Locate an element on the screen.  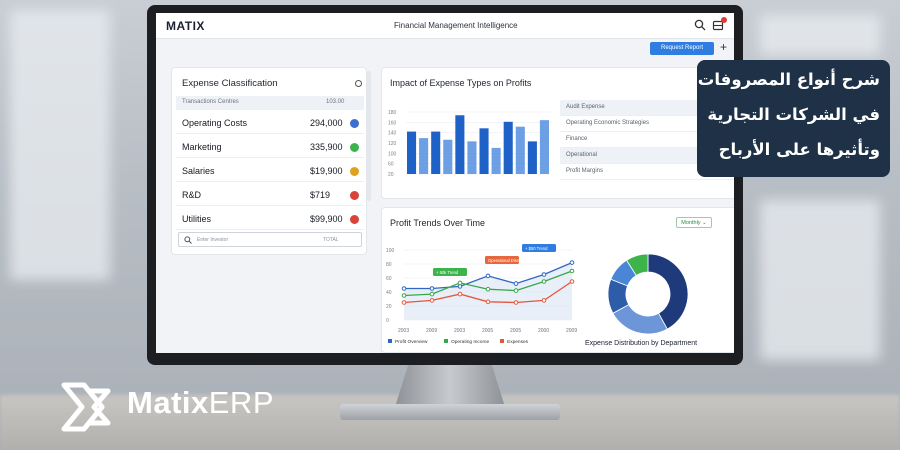
donut-slice is located at coordinates (637, 264).